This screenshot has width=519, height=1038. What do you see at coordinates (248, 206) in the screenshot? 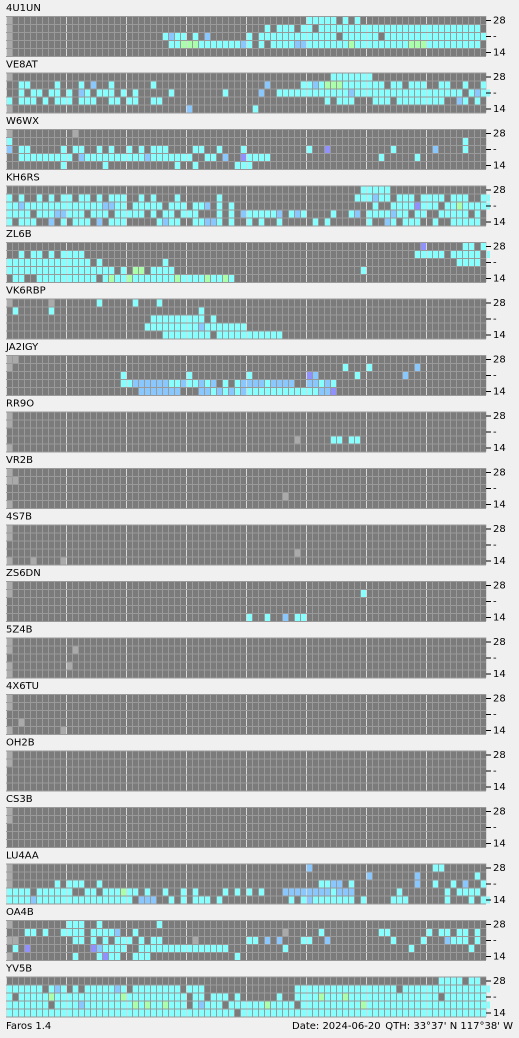
I see `cells` at bounding box center [248, 206].